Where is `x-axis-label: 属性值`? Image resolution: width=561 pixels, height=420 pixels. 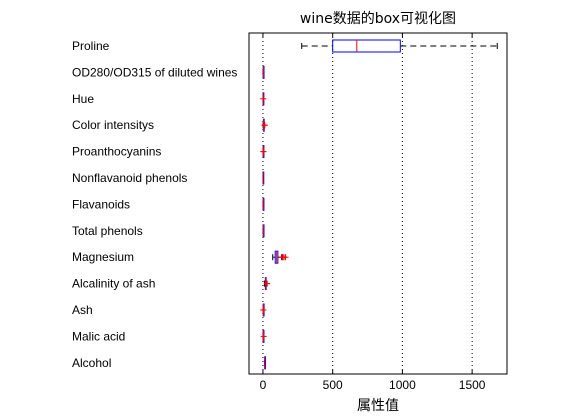
x-axis-label: 属性值 is located at coordinates (378, 406).